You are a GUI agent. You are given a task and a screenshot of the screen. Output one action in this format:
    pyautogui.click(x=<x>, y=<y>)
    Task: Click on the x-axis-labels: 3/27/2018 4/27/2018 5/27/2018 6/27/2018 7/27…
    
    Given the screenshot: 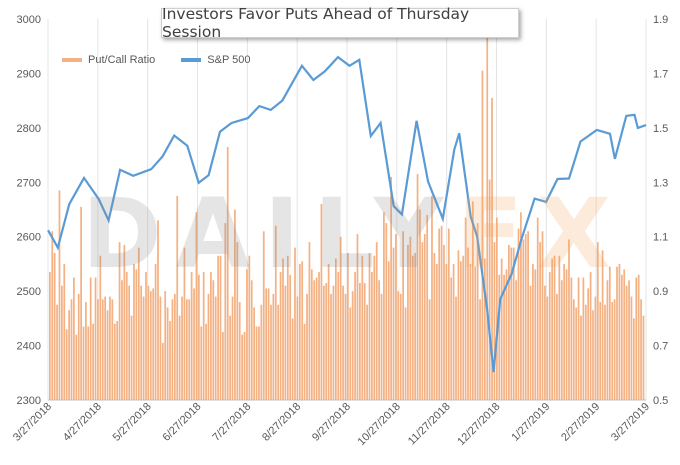 What is the action you would take?
    pyautogui.click(x=331, y=424)
    